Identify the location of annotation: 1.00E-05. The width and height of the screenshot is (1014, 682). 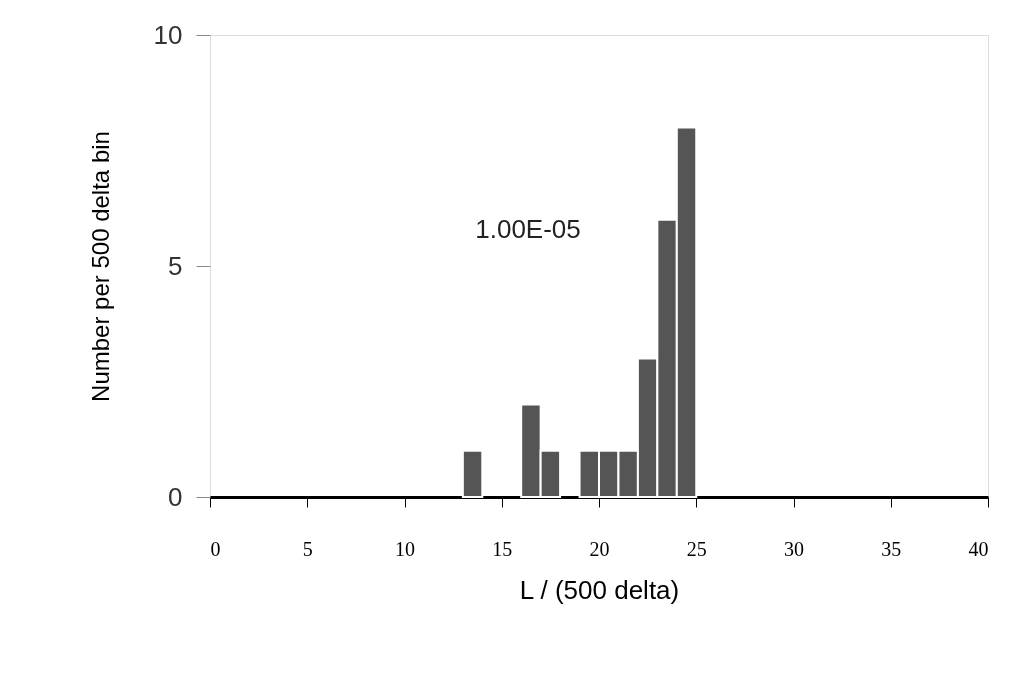
(528, 229).